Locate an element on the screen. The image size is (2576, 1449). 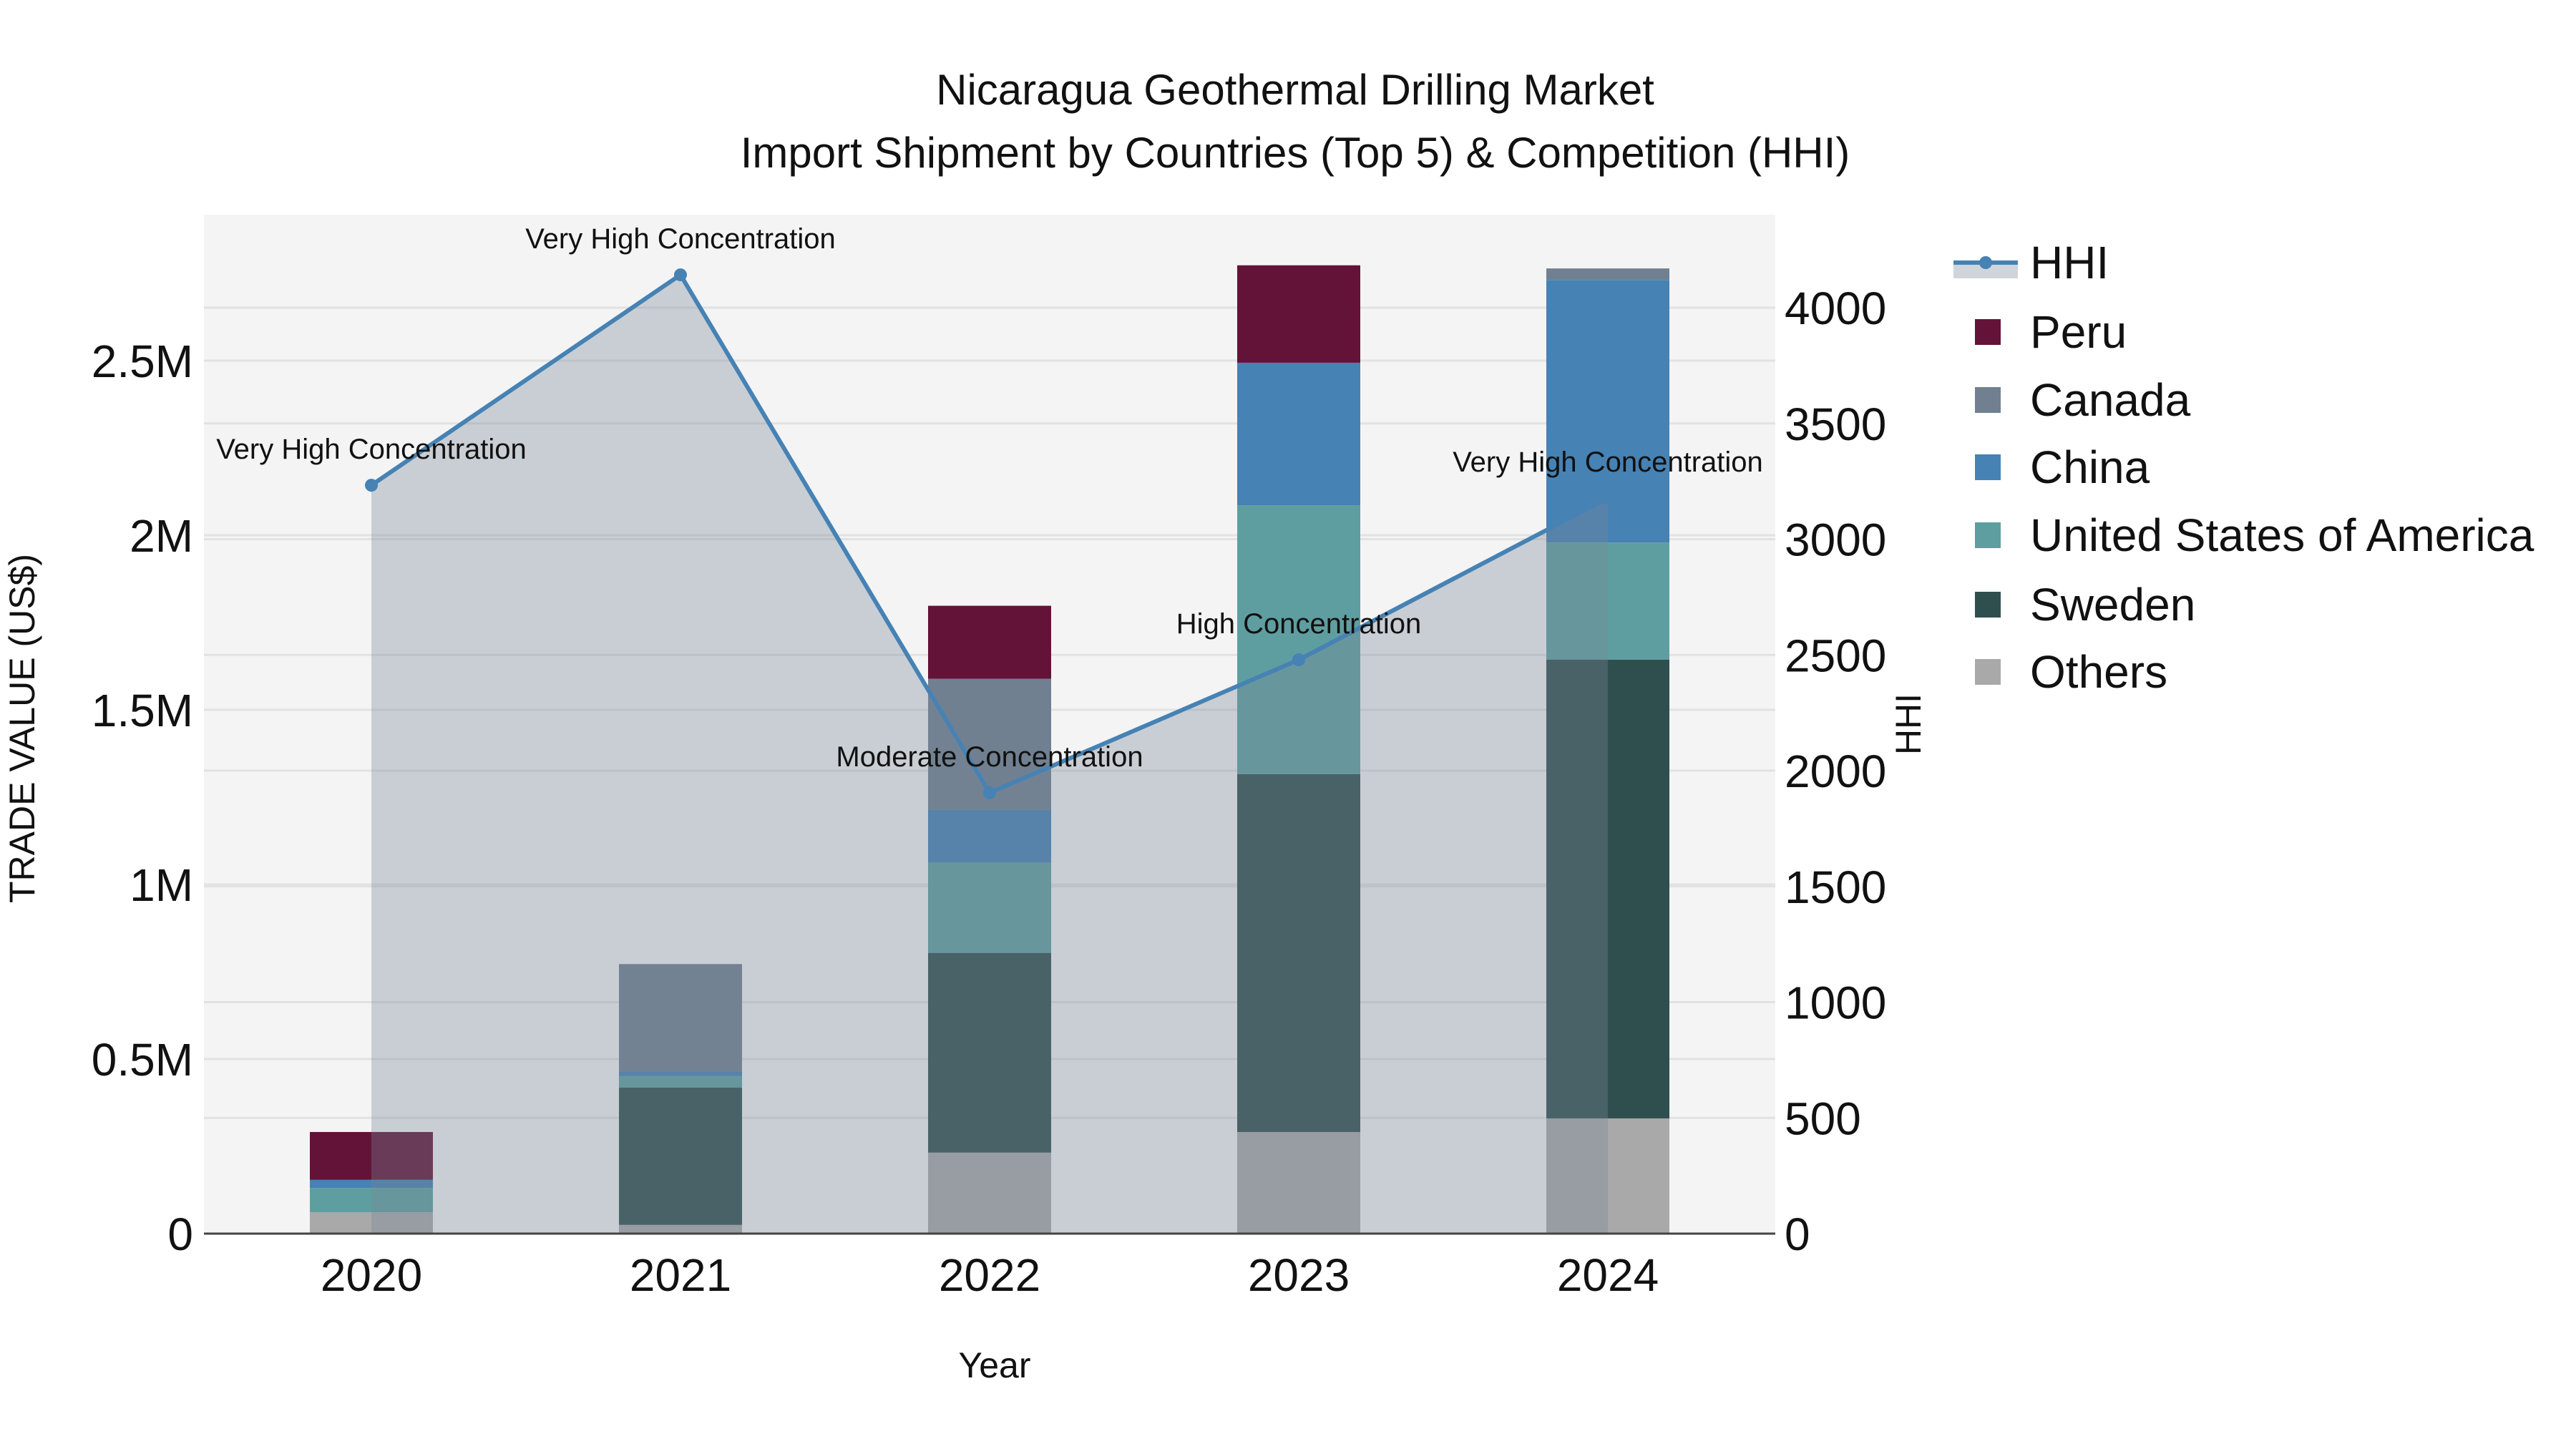
bar-segment-united-states-of-america-2024 is located at coordinates (1607, 601).